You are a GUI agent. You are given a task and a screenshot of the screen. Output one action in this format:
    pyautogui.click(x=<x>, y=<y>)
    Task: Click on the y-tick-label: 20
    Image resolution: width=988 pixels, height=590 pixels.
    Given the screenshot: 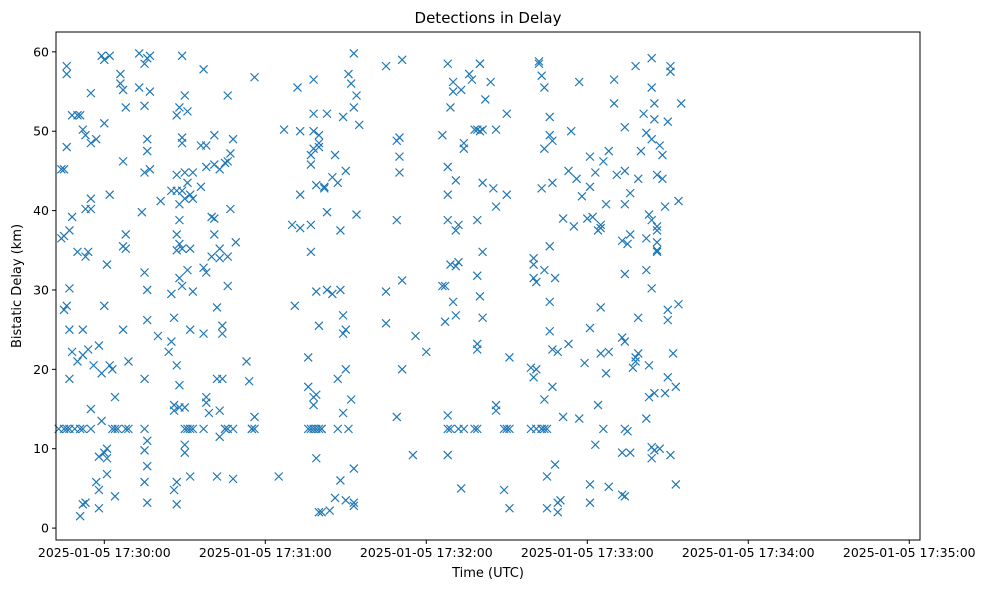 What is the action you would take?
    pyautogui.click(x=41, y=369)
    